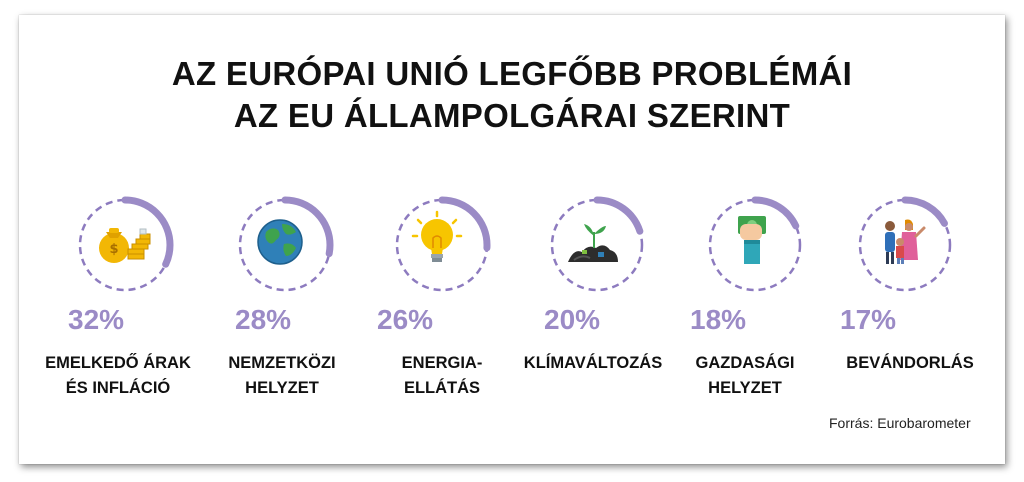  I want to click on stat-item-international: 28% NEMZETKÖZI HELYZET, so click(275, 300).